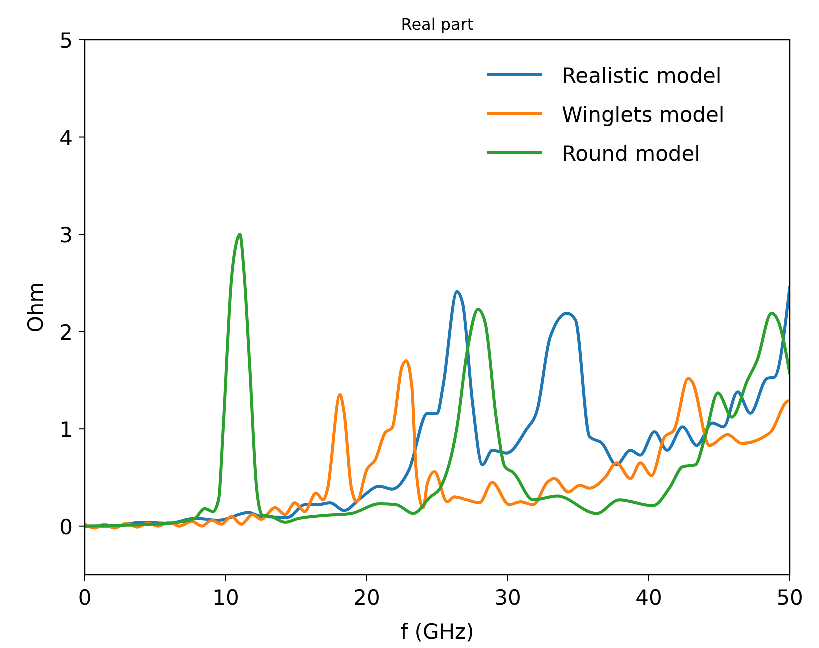  I want to click on x-tick-label: 50, so click(790, 598).